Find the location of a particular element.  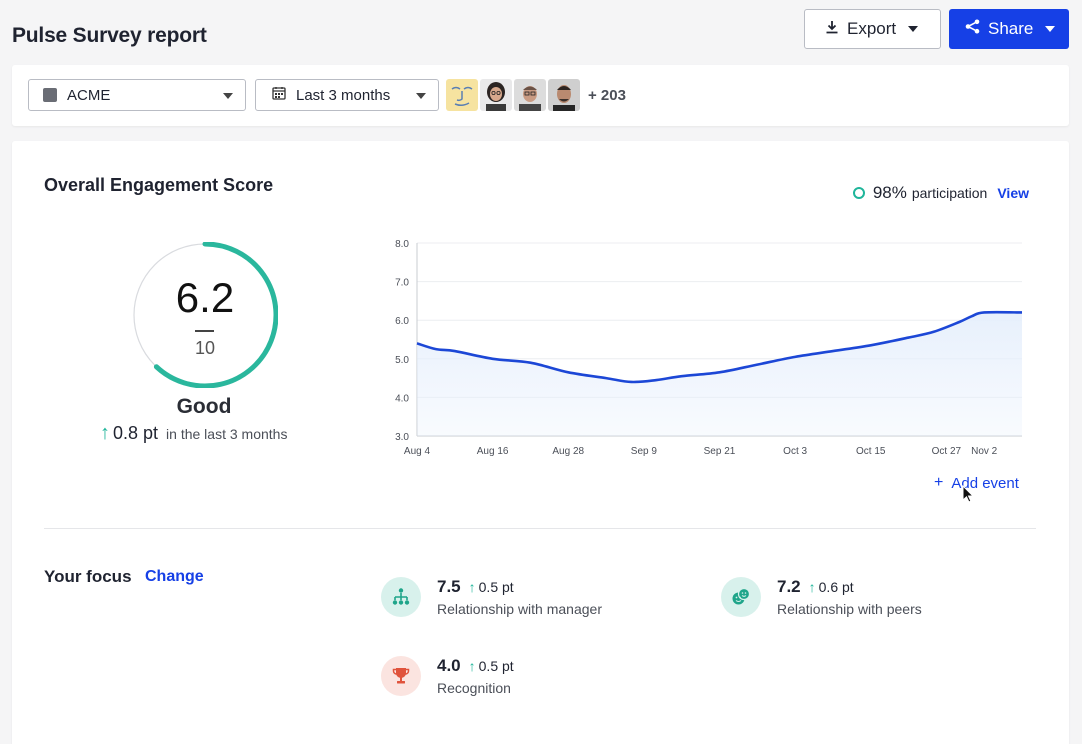

gauge-progress is located at coordinates (215, 315).